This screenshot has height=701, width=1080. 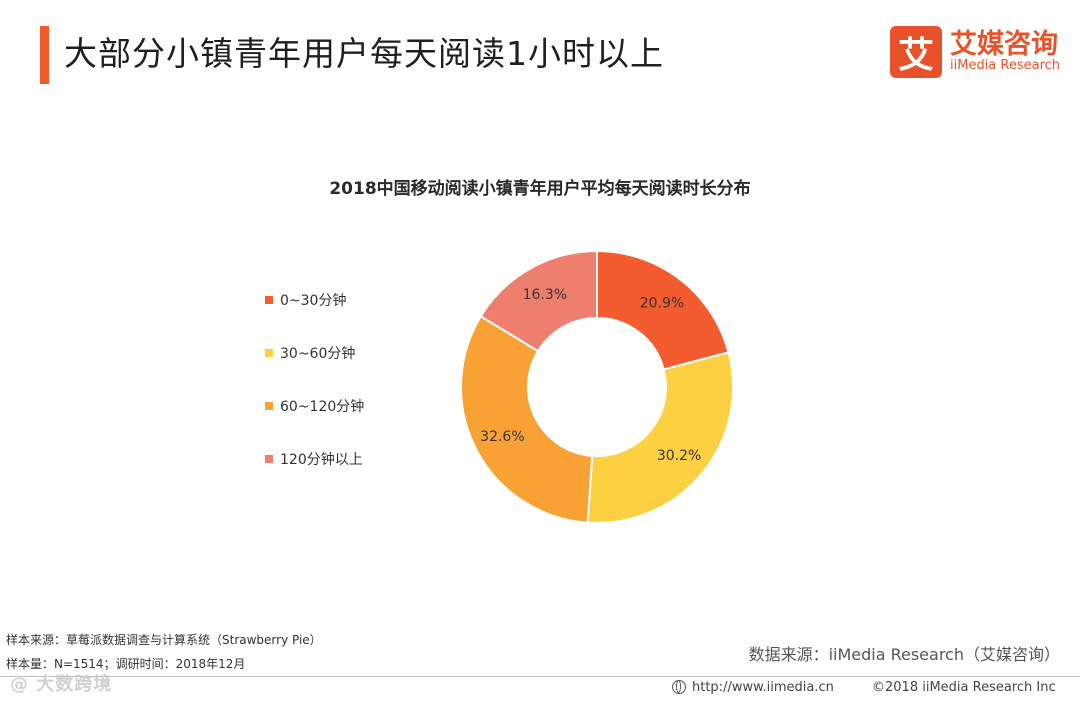 I want to click on legend-item: 60~120分钟, so click(x=314, y=406).